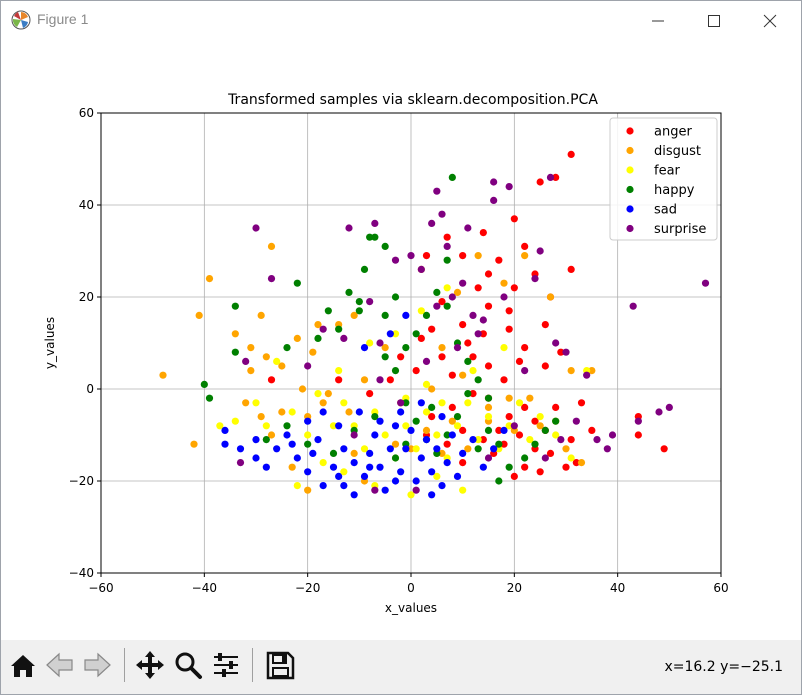 The image size is (802, 695). I want to click on cursor-coordinates: x=16.2 y=−25.1, so click(723, 667).